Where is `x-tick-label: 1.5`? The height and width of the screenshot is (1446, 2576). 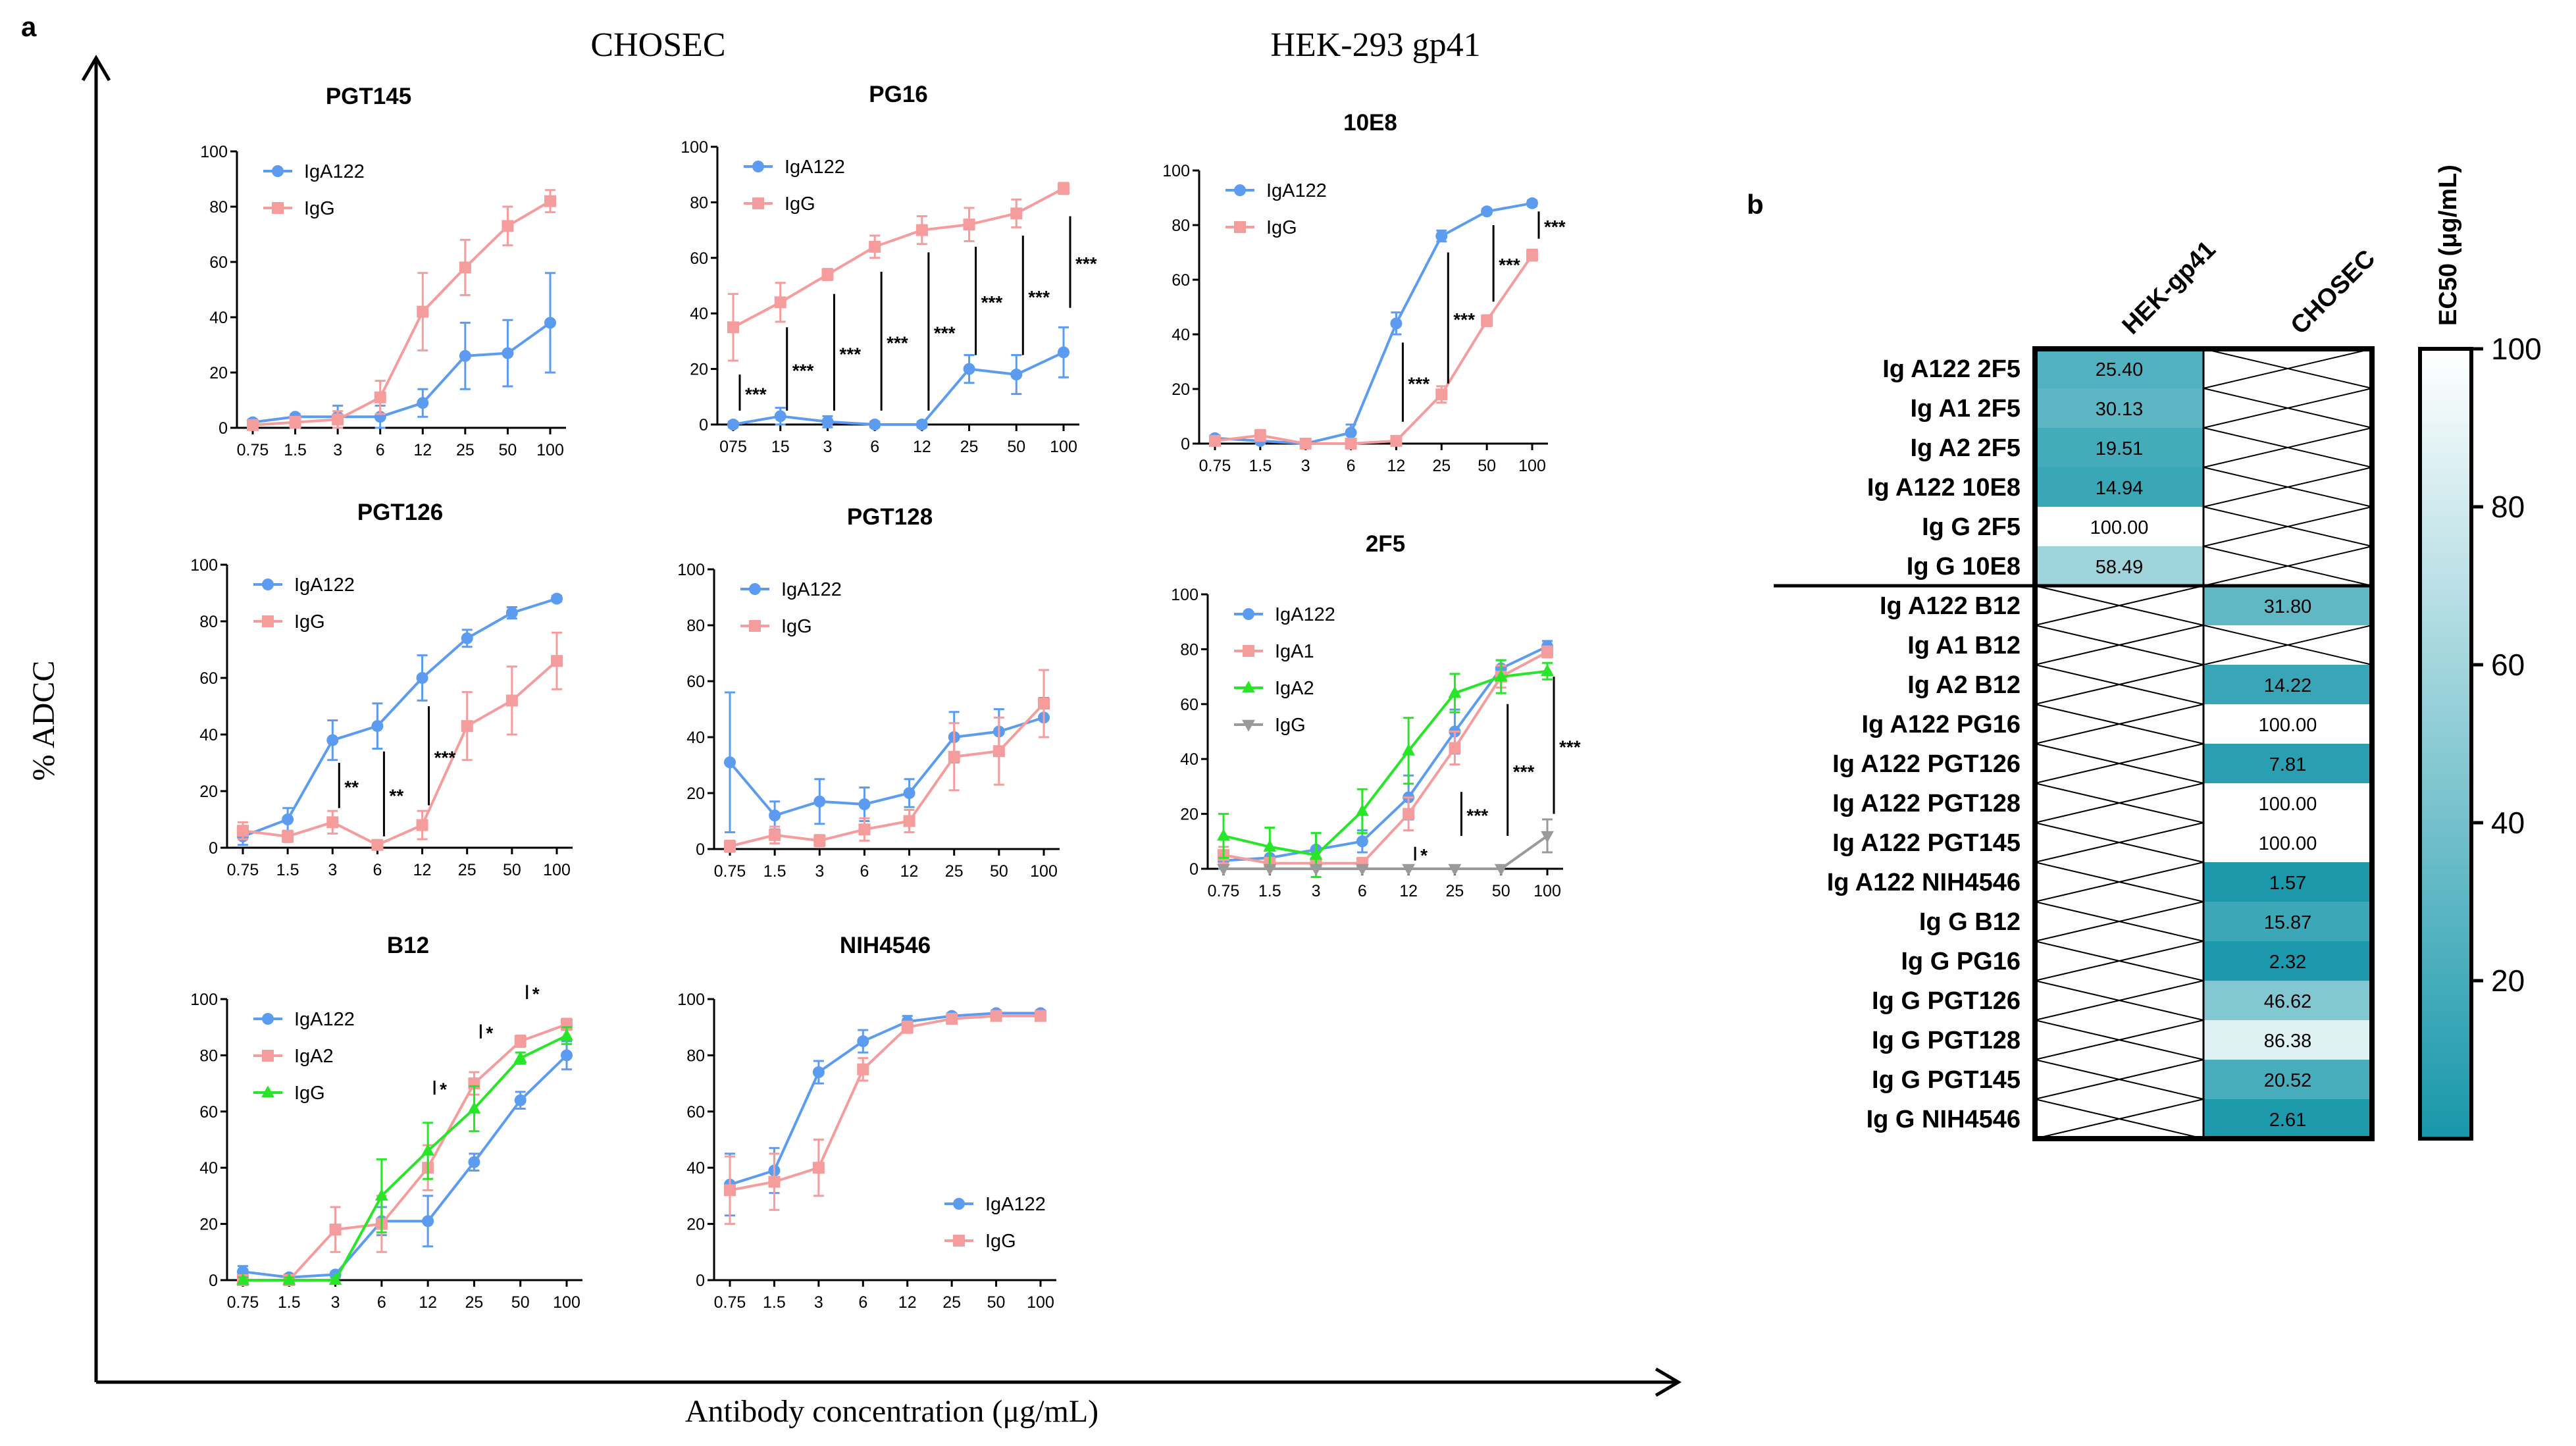 x-tick-label: 1.5 is located at coordinates (1269, 891).